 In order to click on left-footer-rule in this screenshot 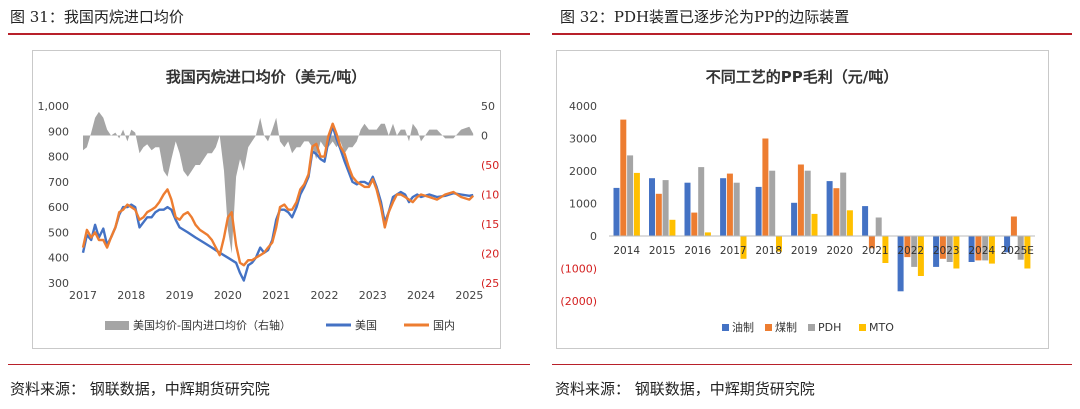, I will do `click(269, 364)`.